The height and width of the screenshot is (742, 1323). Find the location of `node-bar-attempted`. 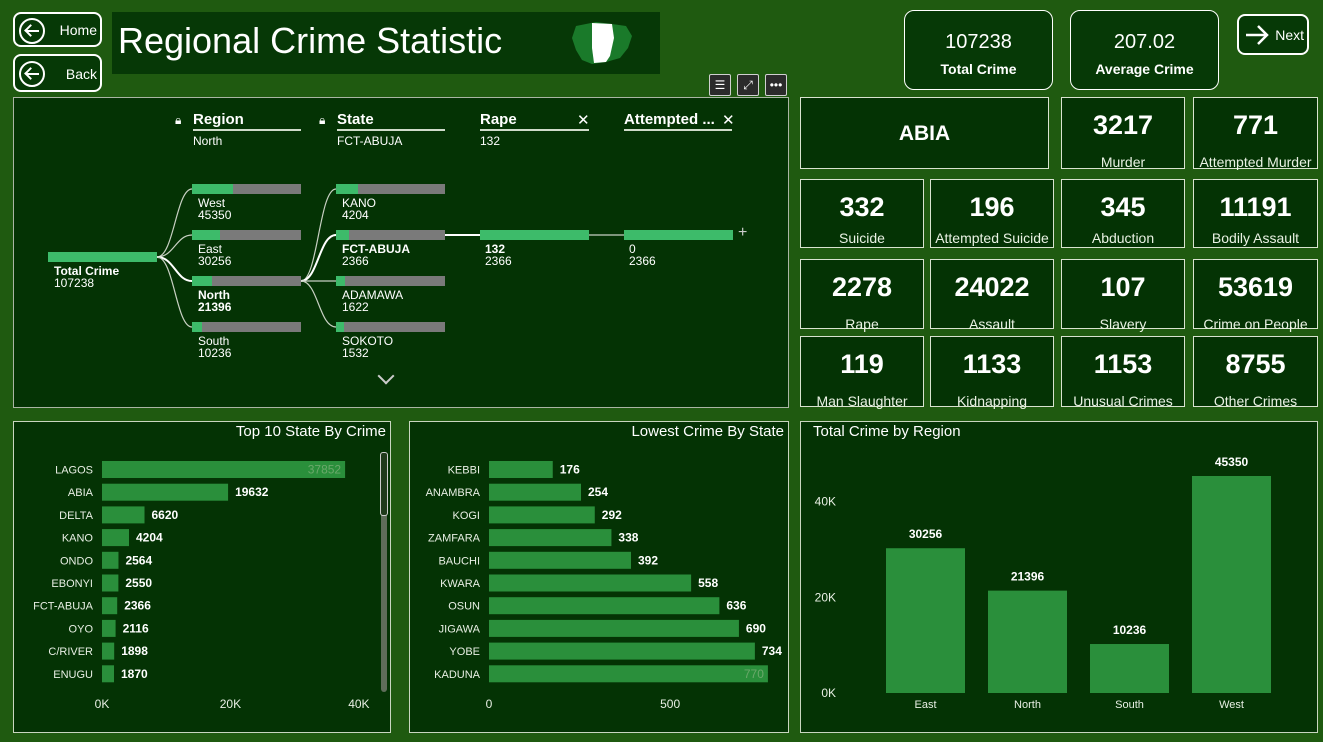

node-bar-attempted is located at coordinates (678, 235).